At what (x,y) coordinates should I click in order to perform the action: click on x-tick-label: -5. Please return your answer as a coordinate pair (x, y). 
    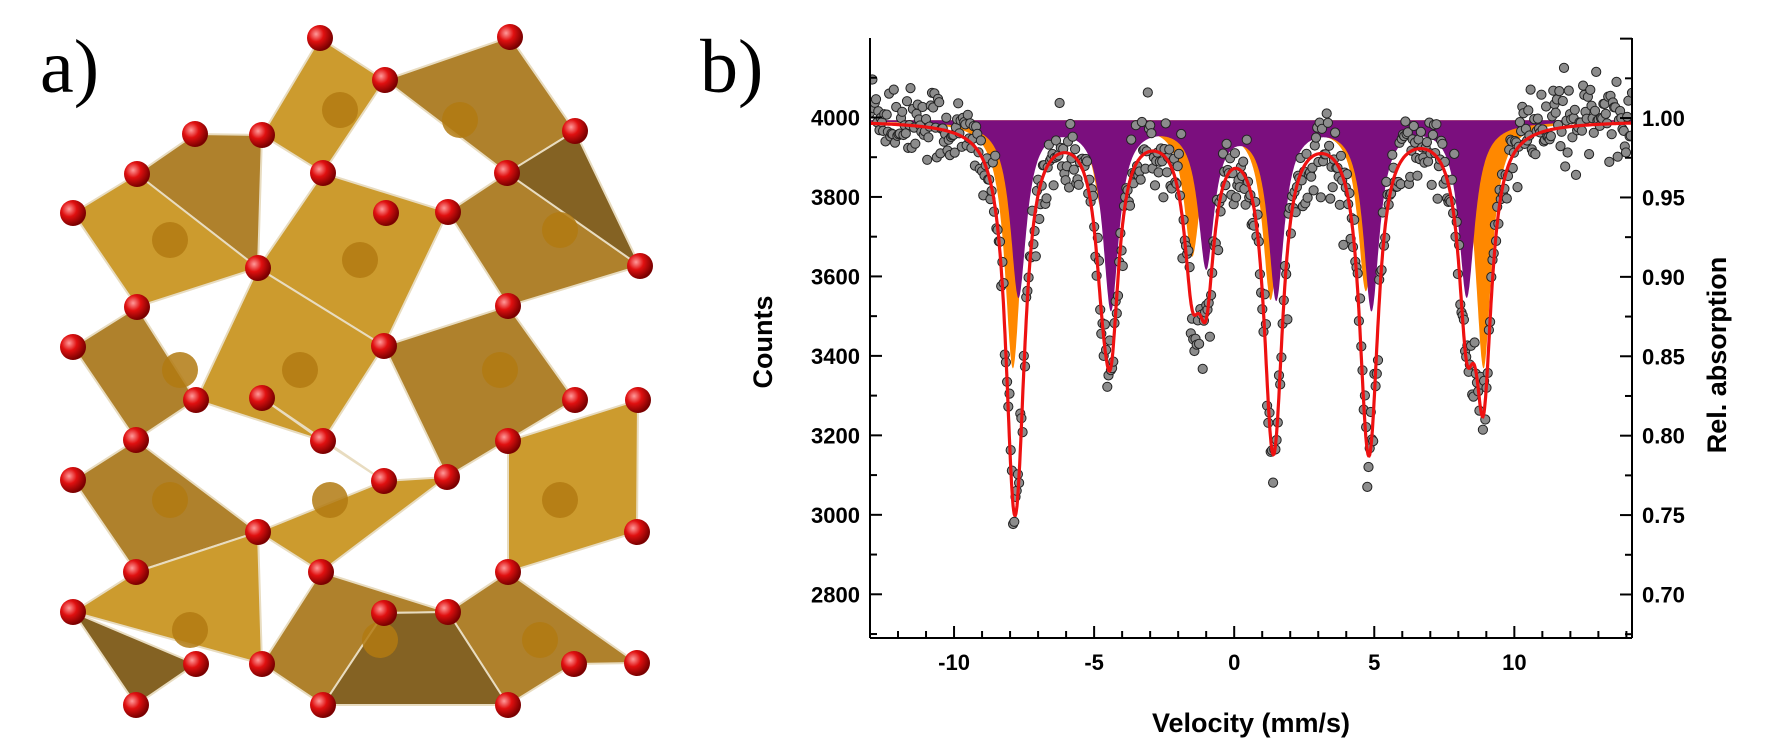
    Looking at the image, I should click on (1094, 662).